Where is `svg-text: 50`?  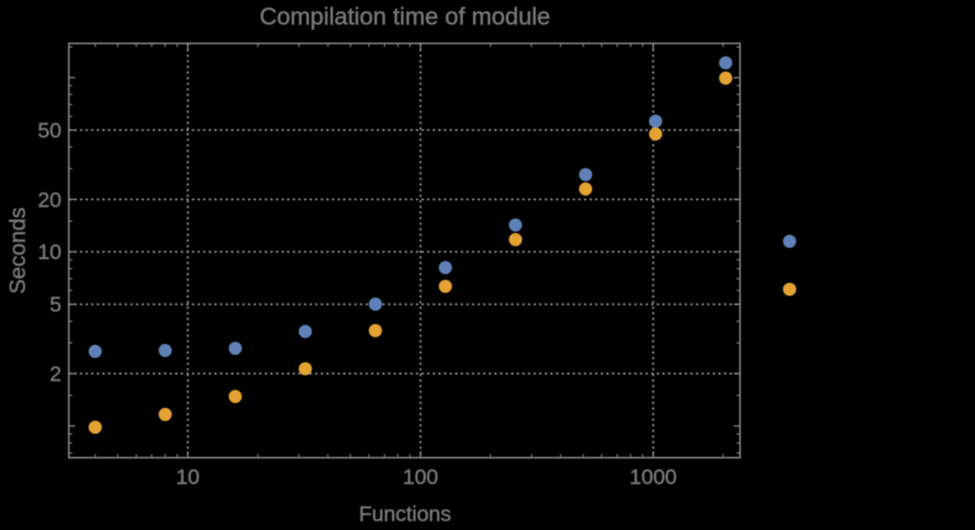
svg-text: 50 is located at coordinates (50, 131).